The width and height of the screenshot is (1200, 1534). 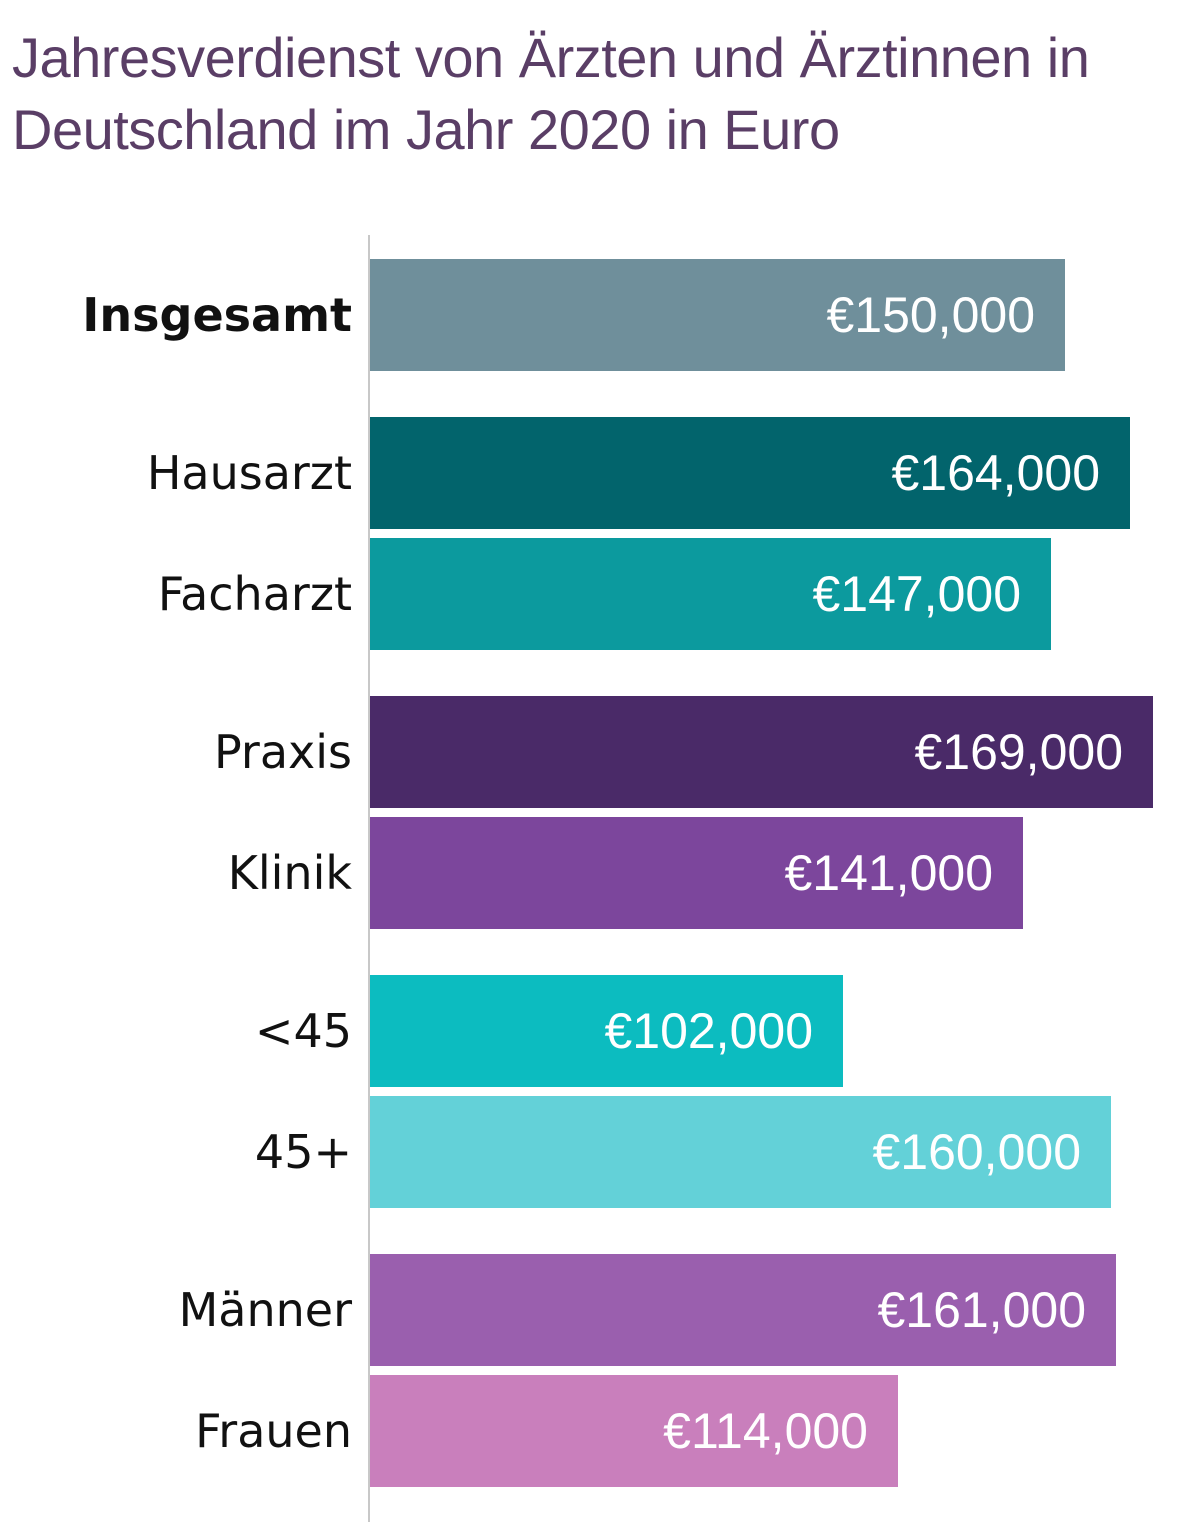 I want to click on category-label-5: <45, so click(x=303, y=1031).